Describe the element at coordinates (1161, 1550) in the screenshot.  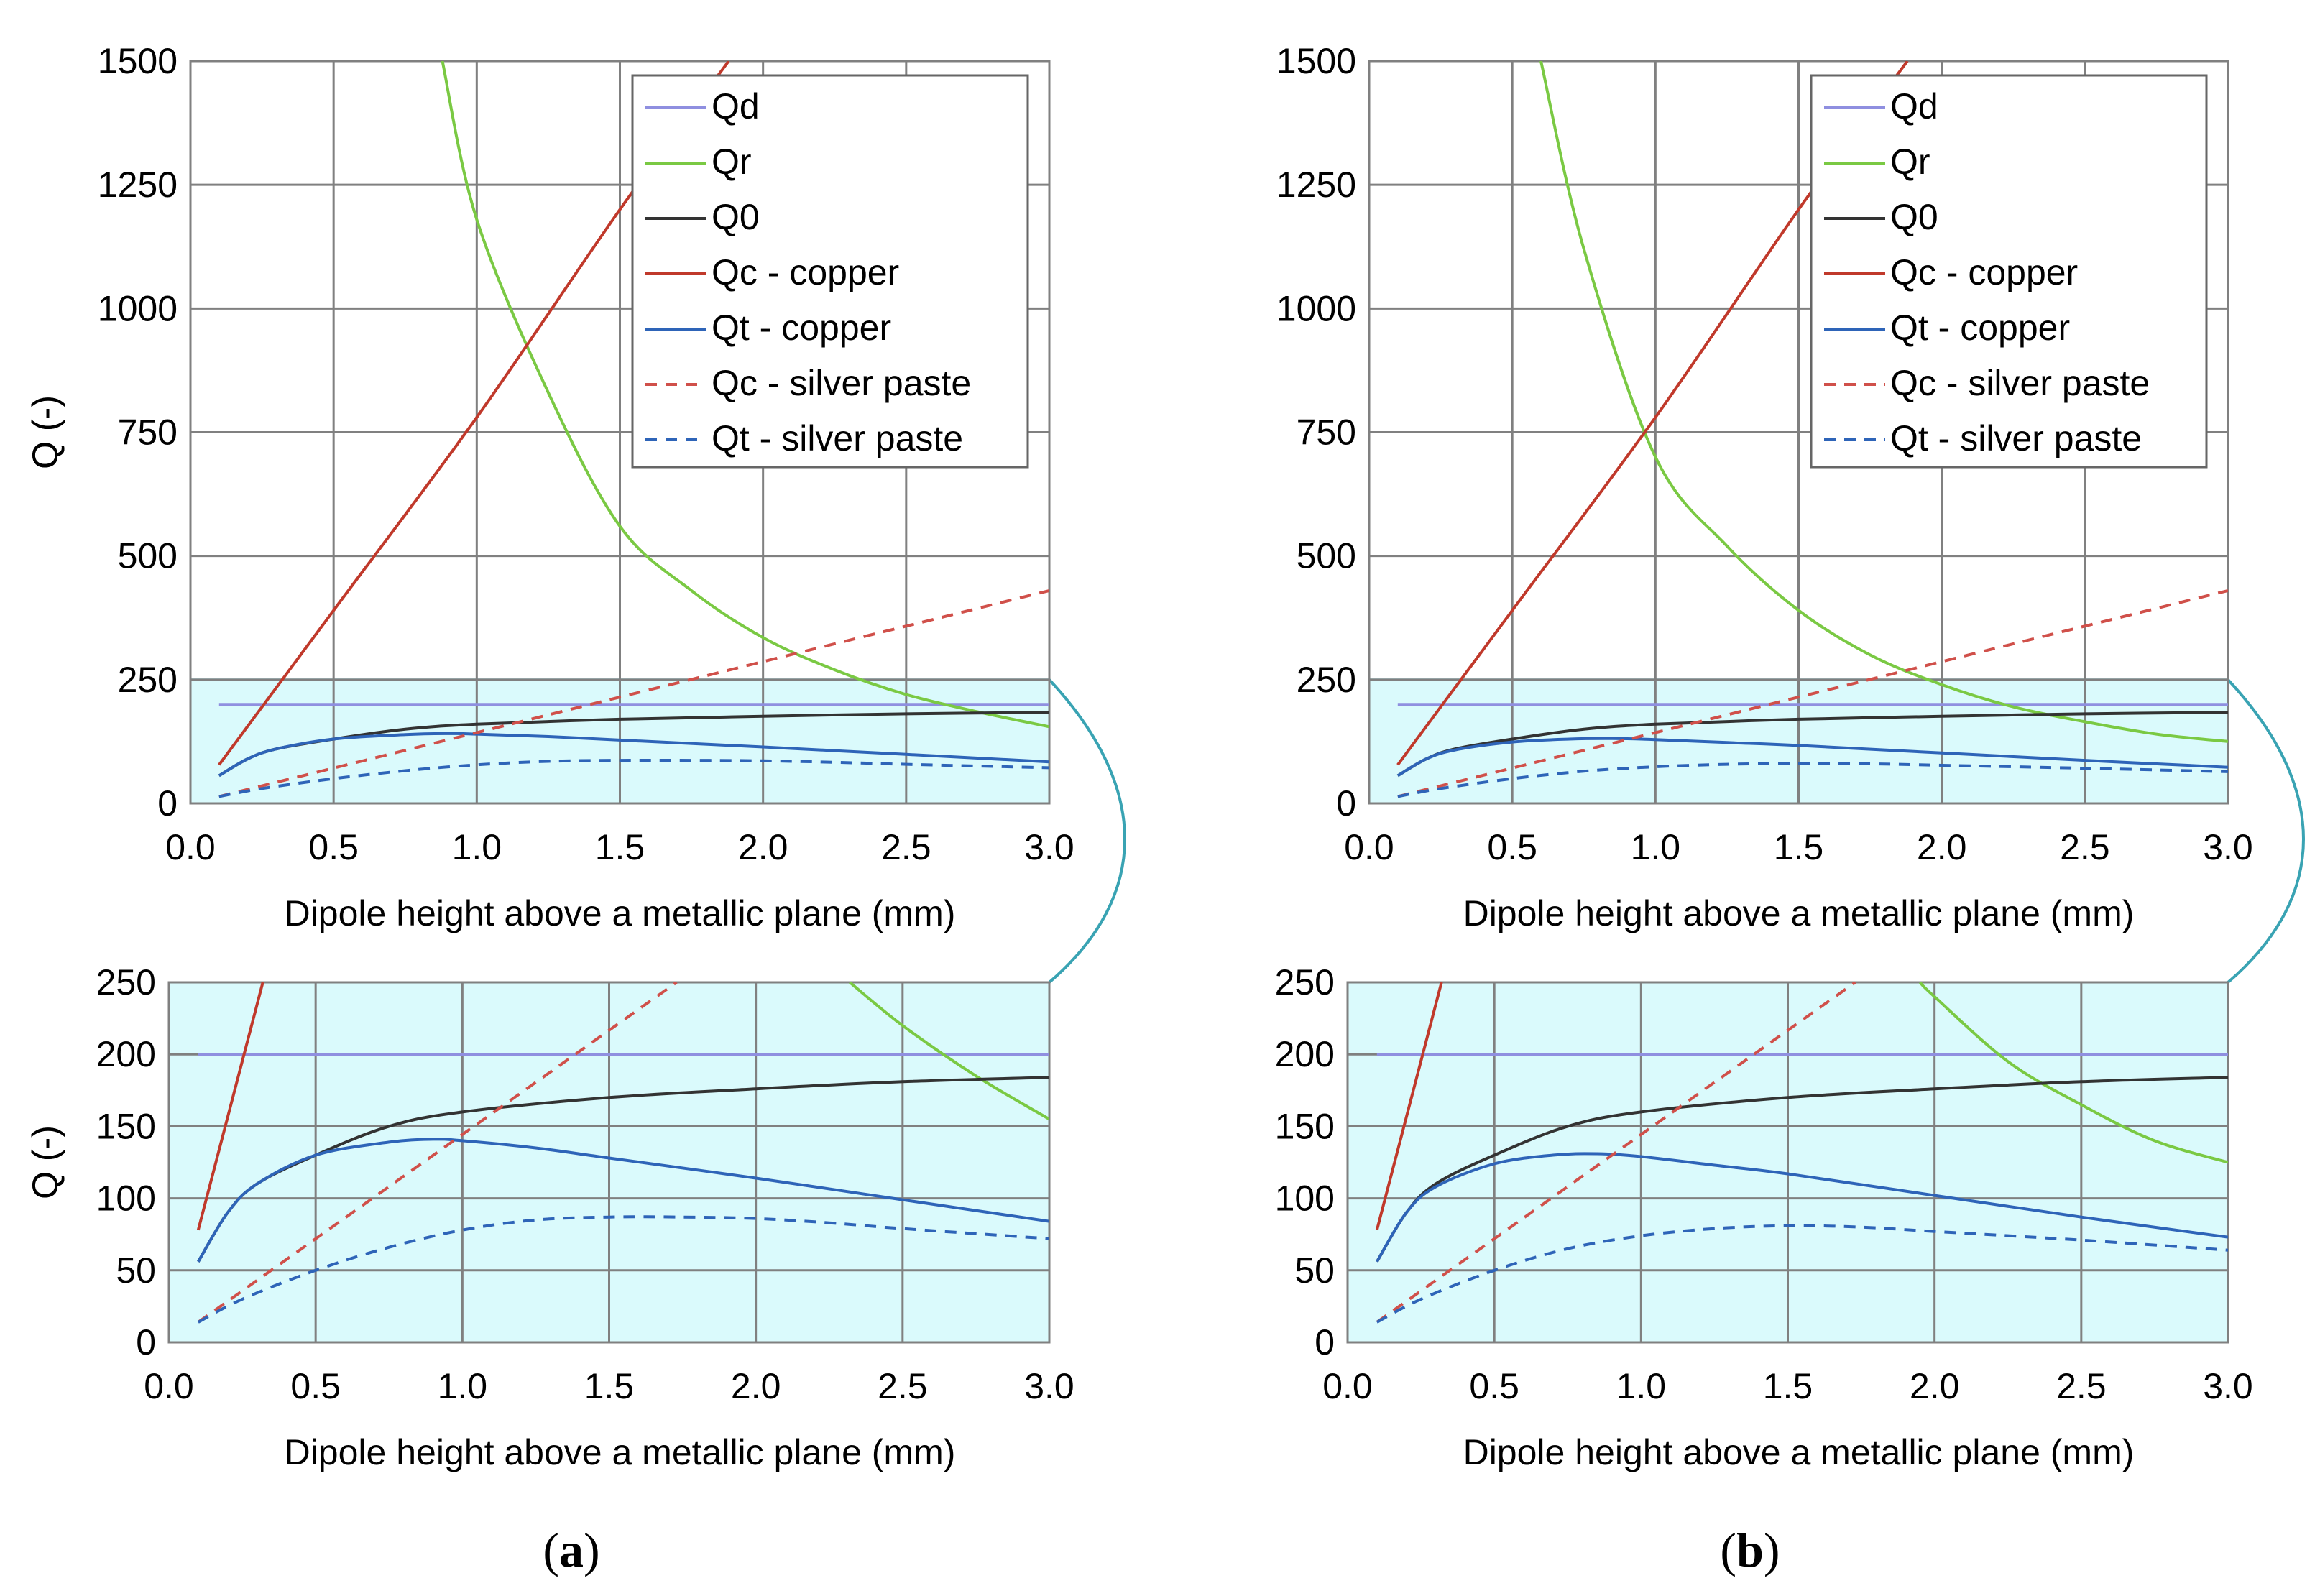
I see `caption-layer: (a) (b)` at that location.